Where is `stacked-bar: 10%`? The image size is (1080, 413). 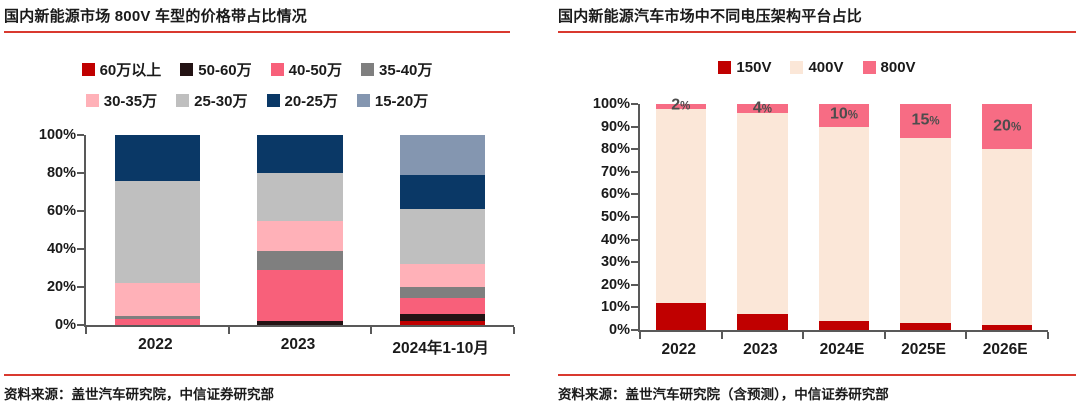 stacked-bar: 10% is located at coordinates (844, 217).